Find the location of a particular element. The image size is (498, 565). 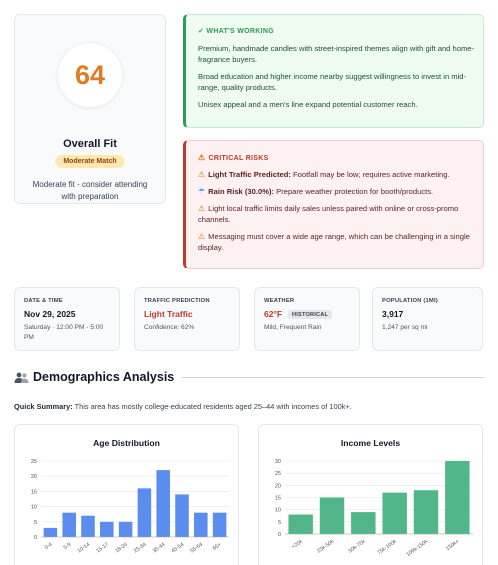

x-tick-label: 10-14 is located at coordinates (84, 548).